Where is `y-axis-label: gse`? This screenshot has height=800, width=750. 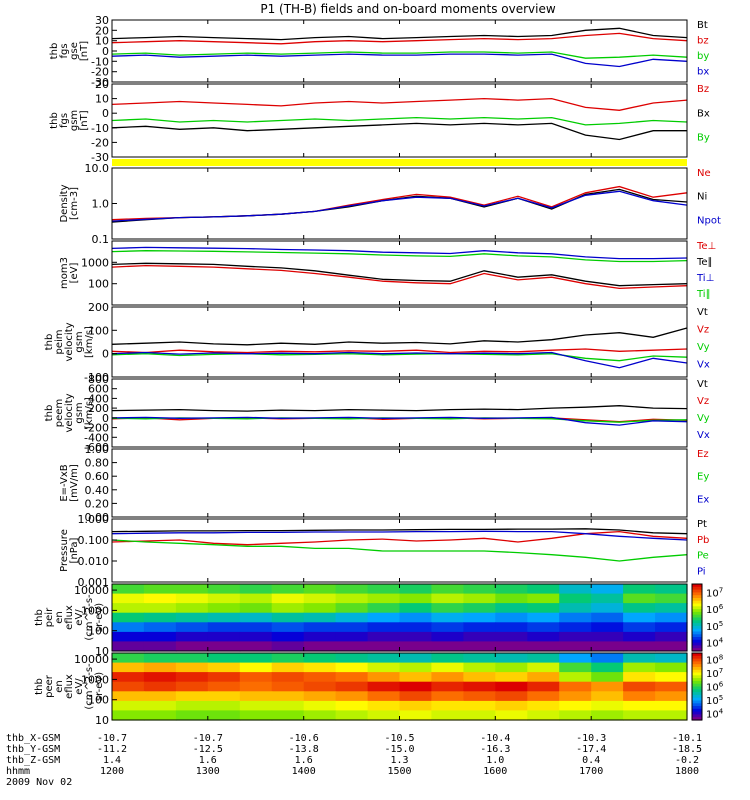 y-axis-label: gse is located at coordinates (74, 51).